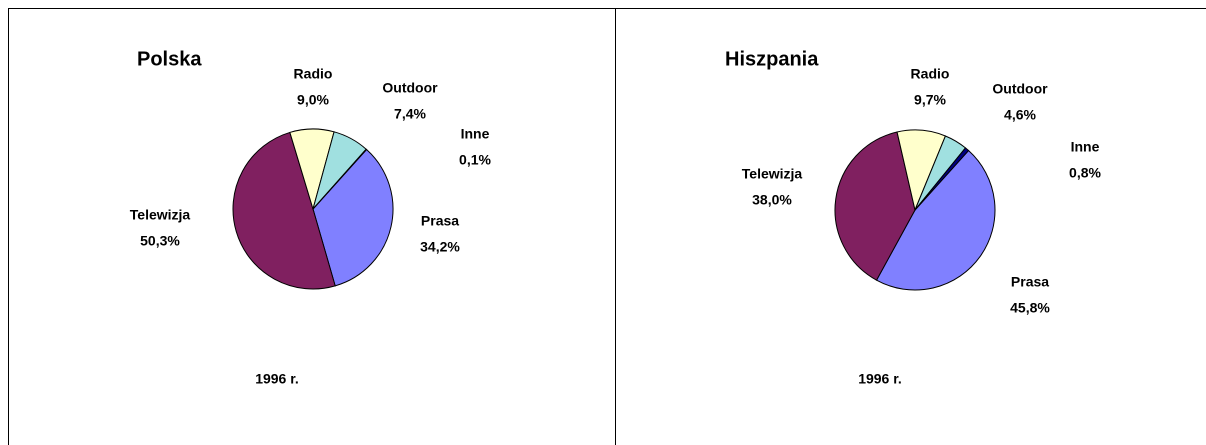 This screenshot has height=445, width=1206. What do you see at coordinates (475, 160) in the screenshot?
I see `slice-value: 0,1%` at bounding box center [475, 160].